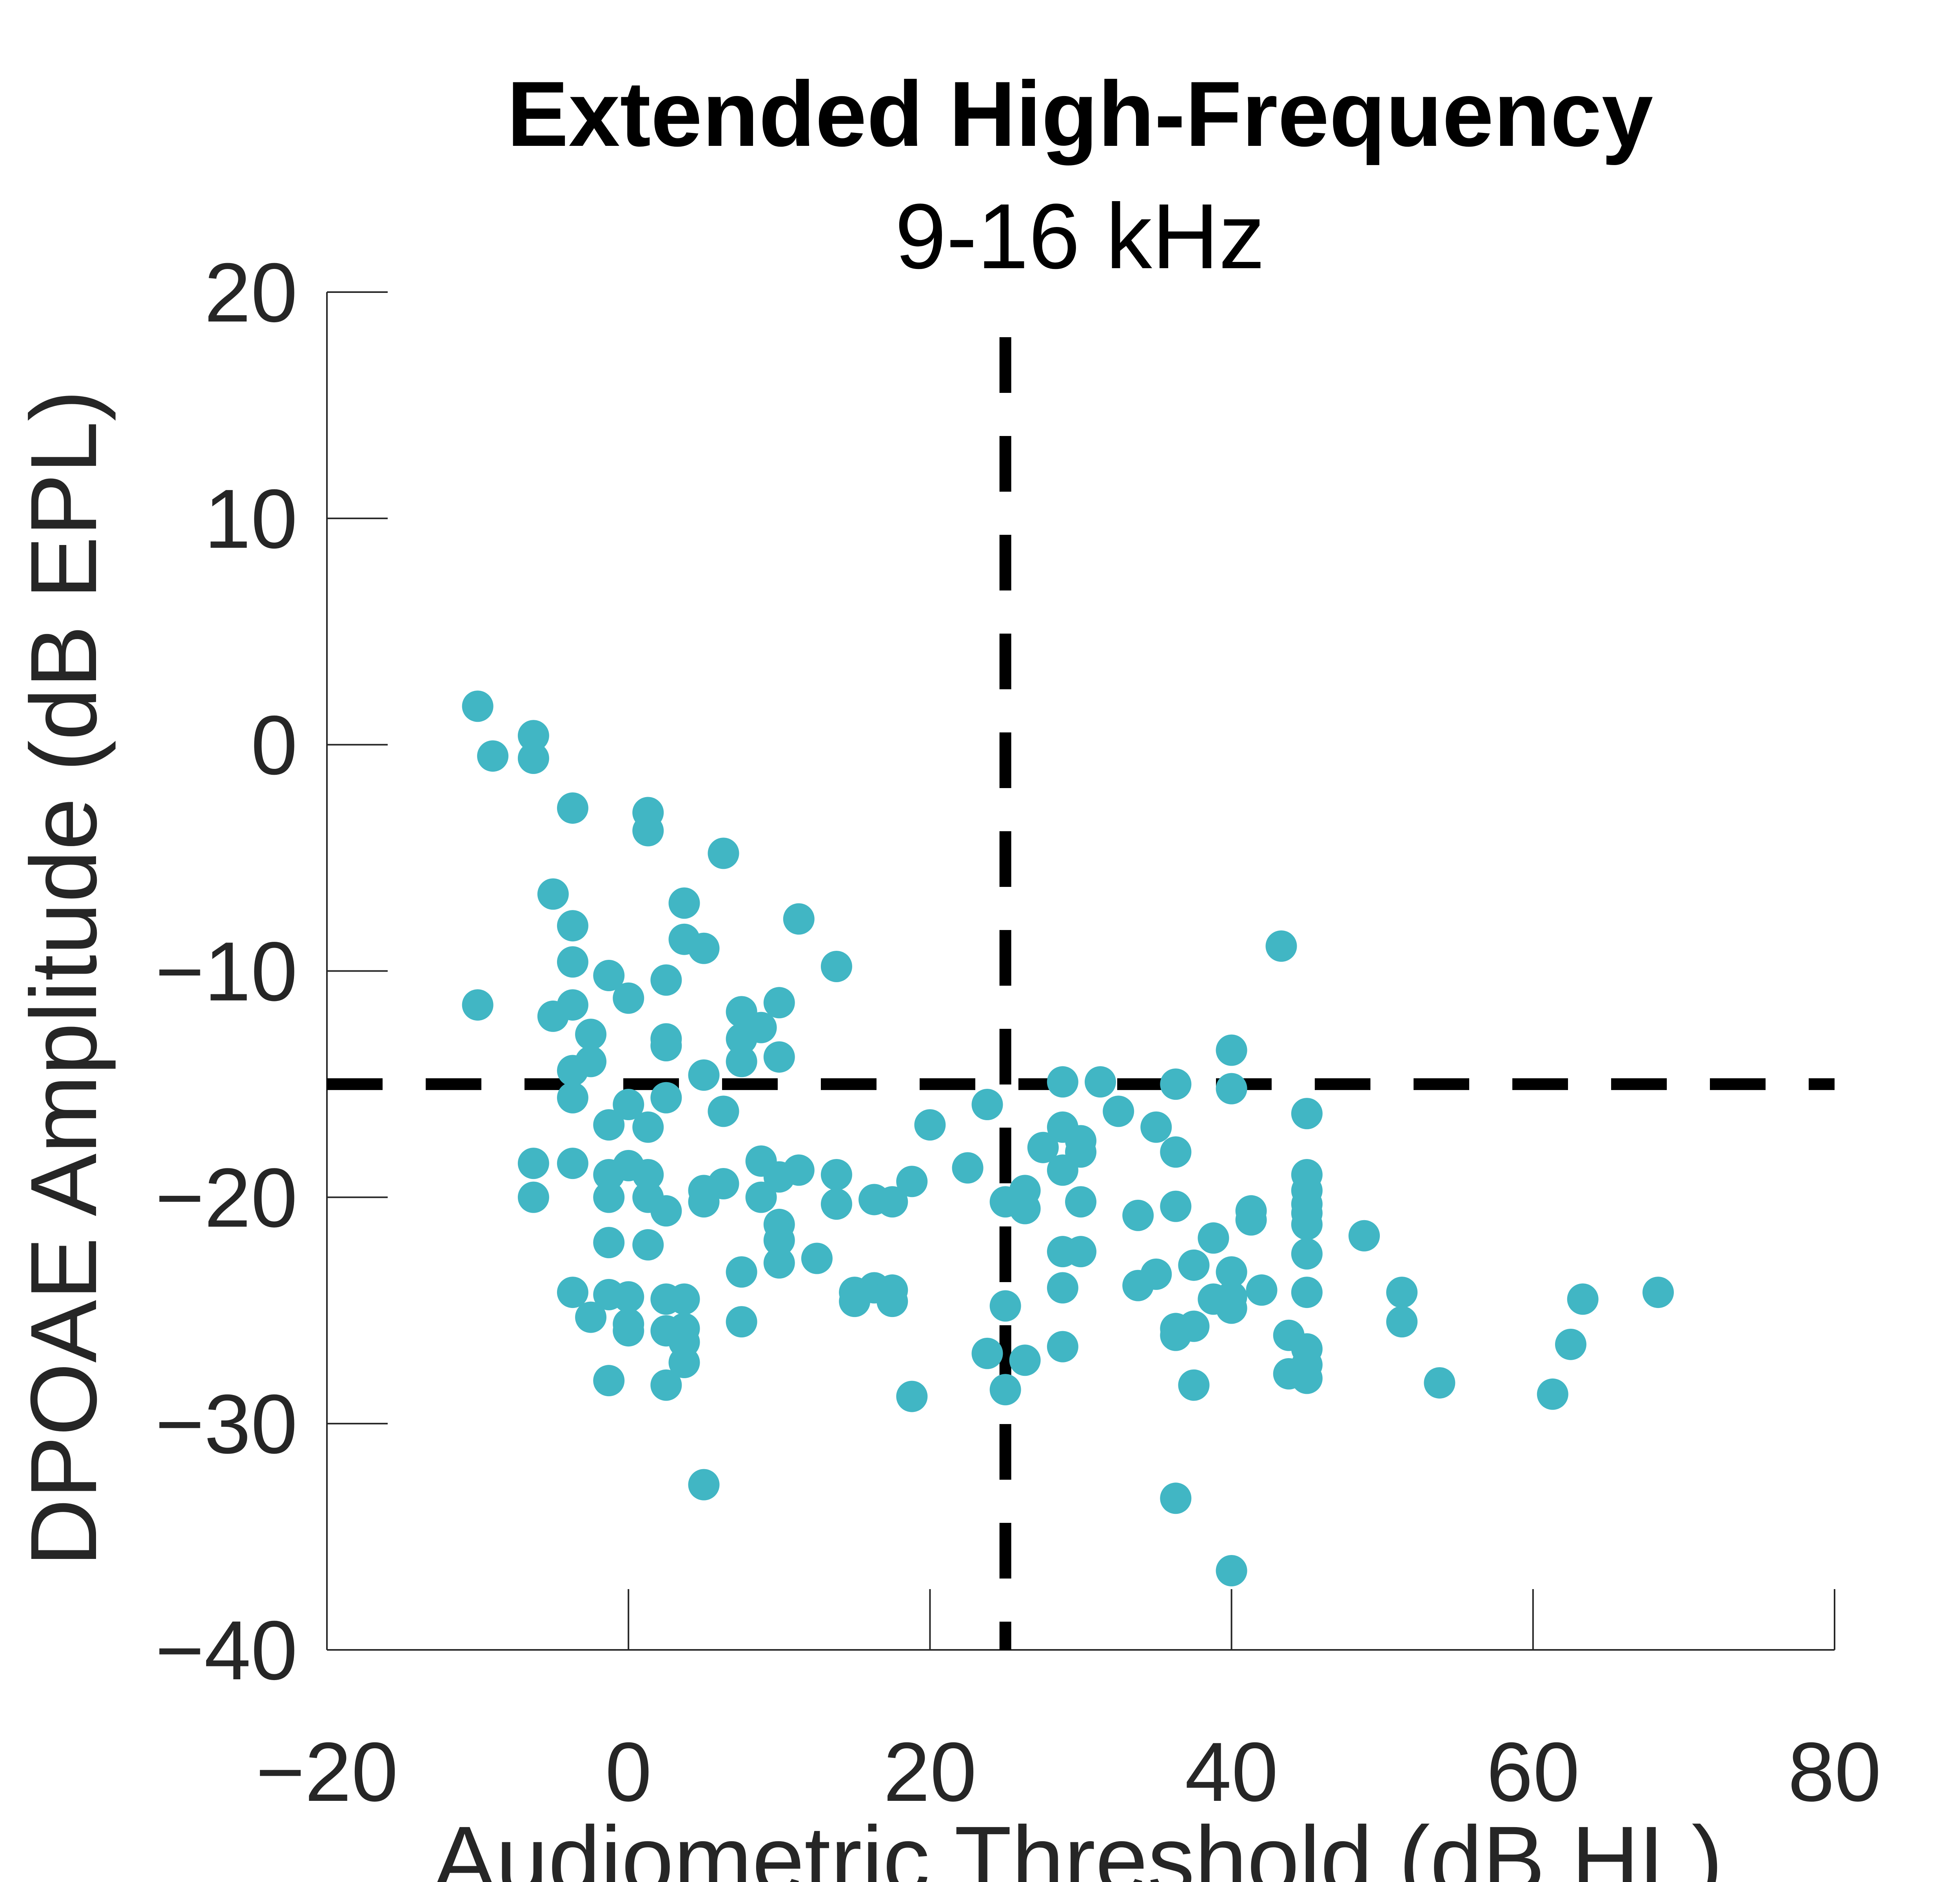  I want to click on x-tick-label: 0, so click(628, 1772).